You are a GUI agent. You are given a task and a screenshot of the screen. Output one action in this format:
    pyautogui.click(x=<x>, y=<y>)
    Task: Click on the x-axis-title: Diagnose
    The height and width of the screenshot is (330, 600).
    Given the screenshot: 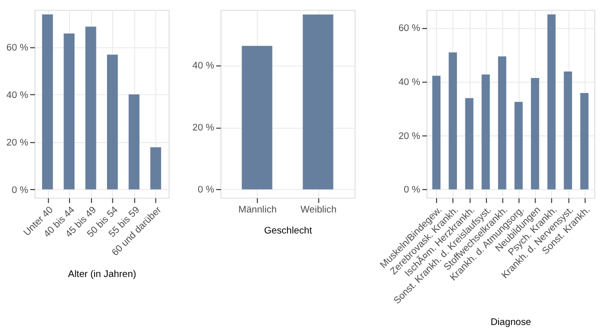 What is the action you would take?
    pyautogui.click(x=511, y=322)
    